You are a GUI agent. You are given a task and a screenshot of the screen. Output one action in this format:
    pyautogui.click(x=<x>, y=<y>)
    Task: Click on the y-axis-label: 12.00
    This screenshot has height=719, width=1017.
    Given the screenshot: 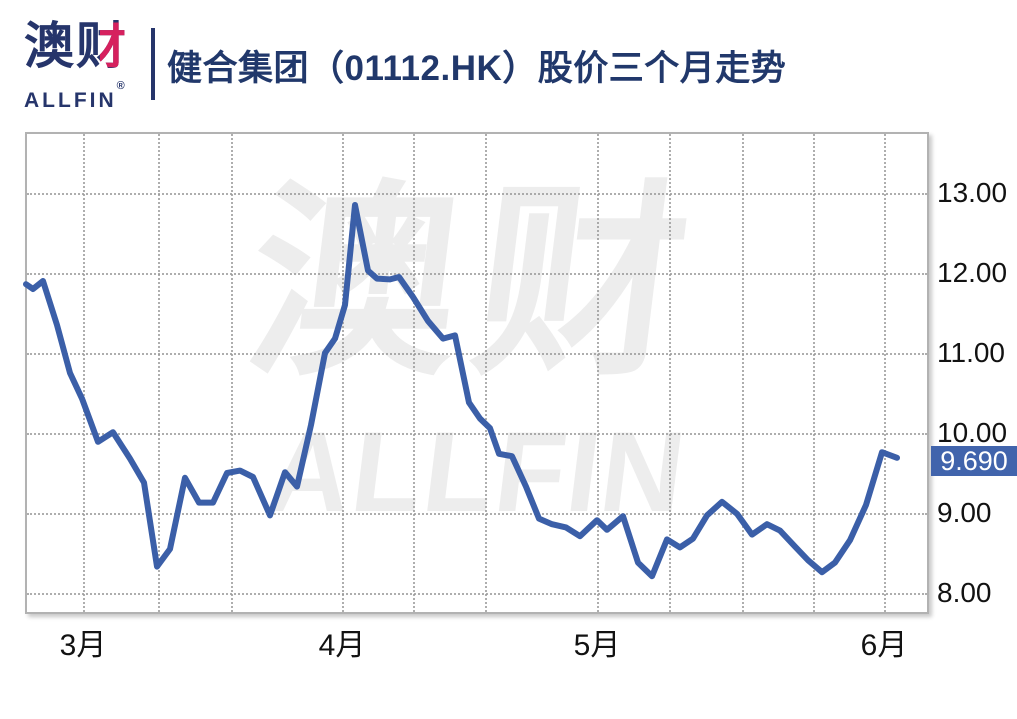 What is the action you would take?
    pyautogui.click(x=972, y=272)
    